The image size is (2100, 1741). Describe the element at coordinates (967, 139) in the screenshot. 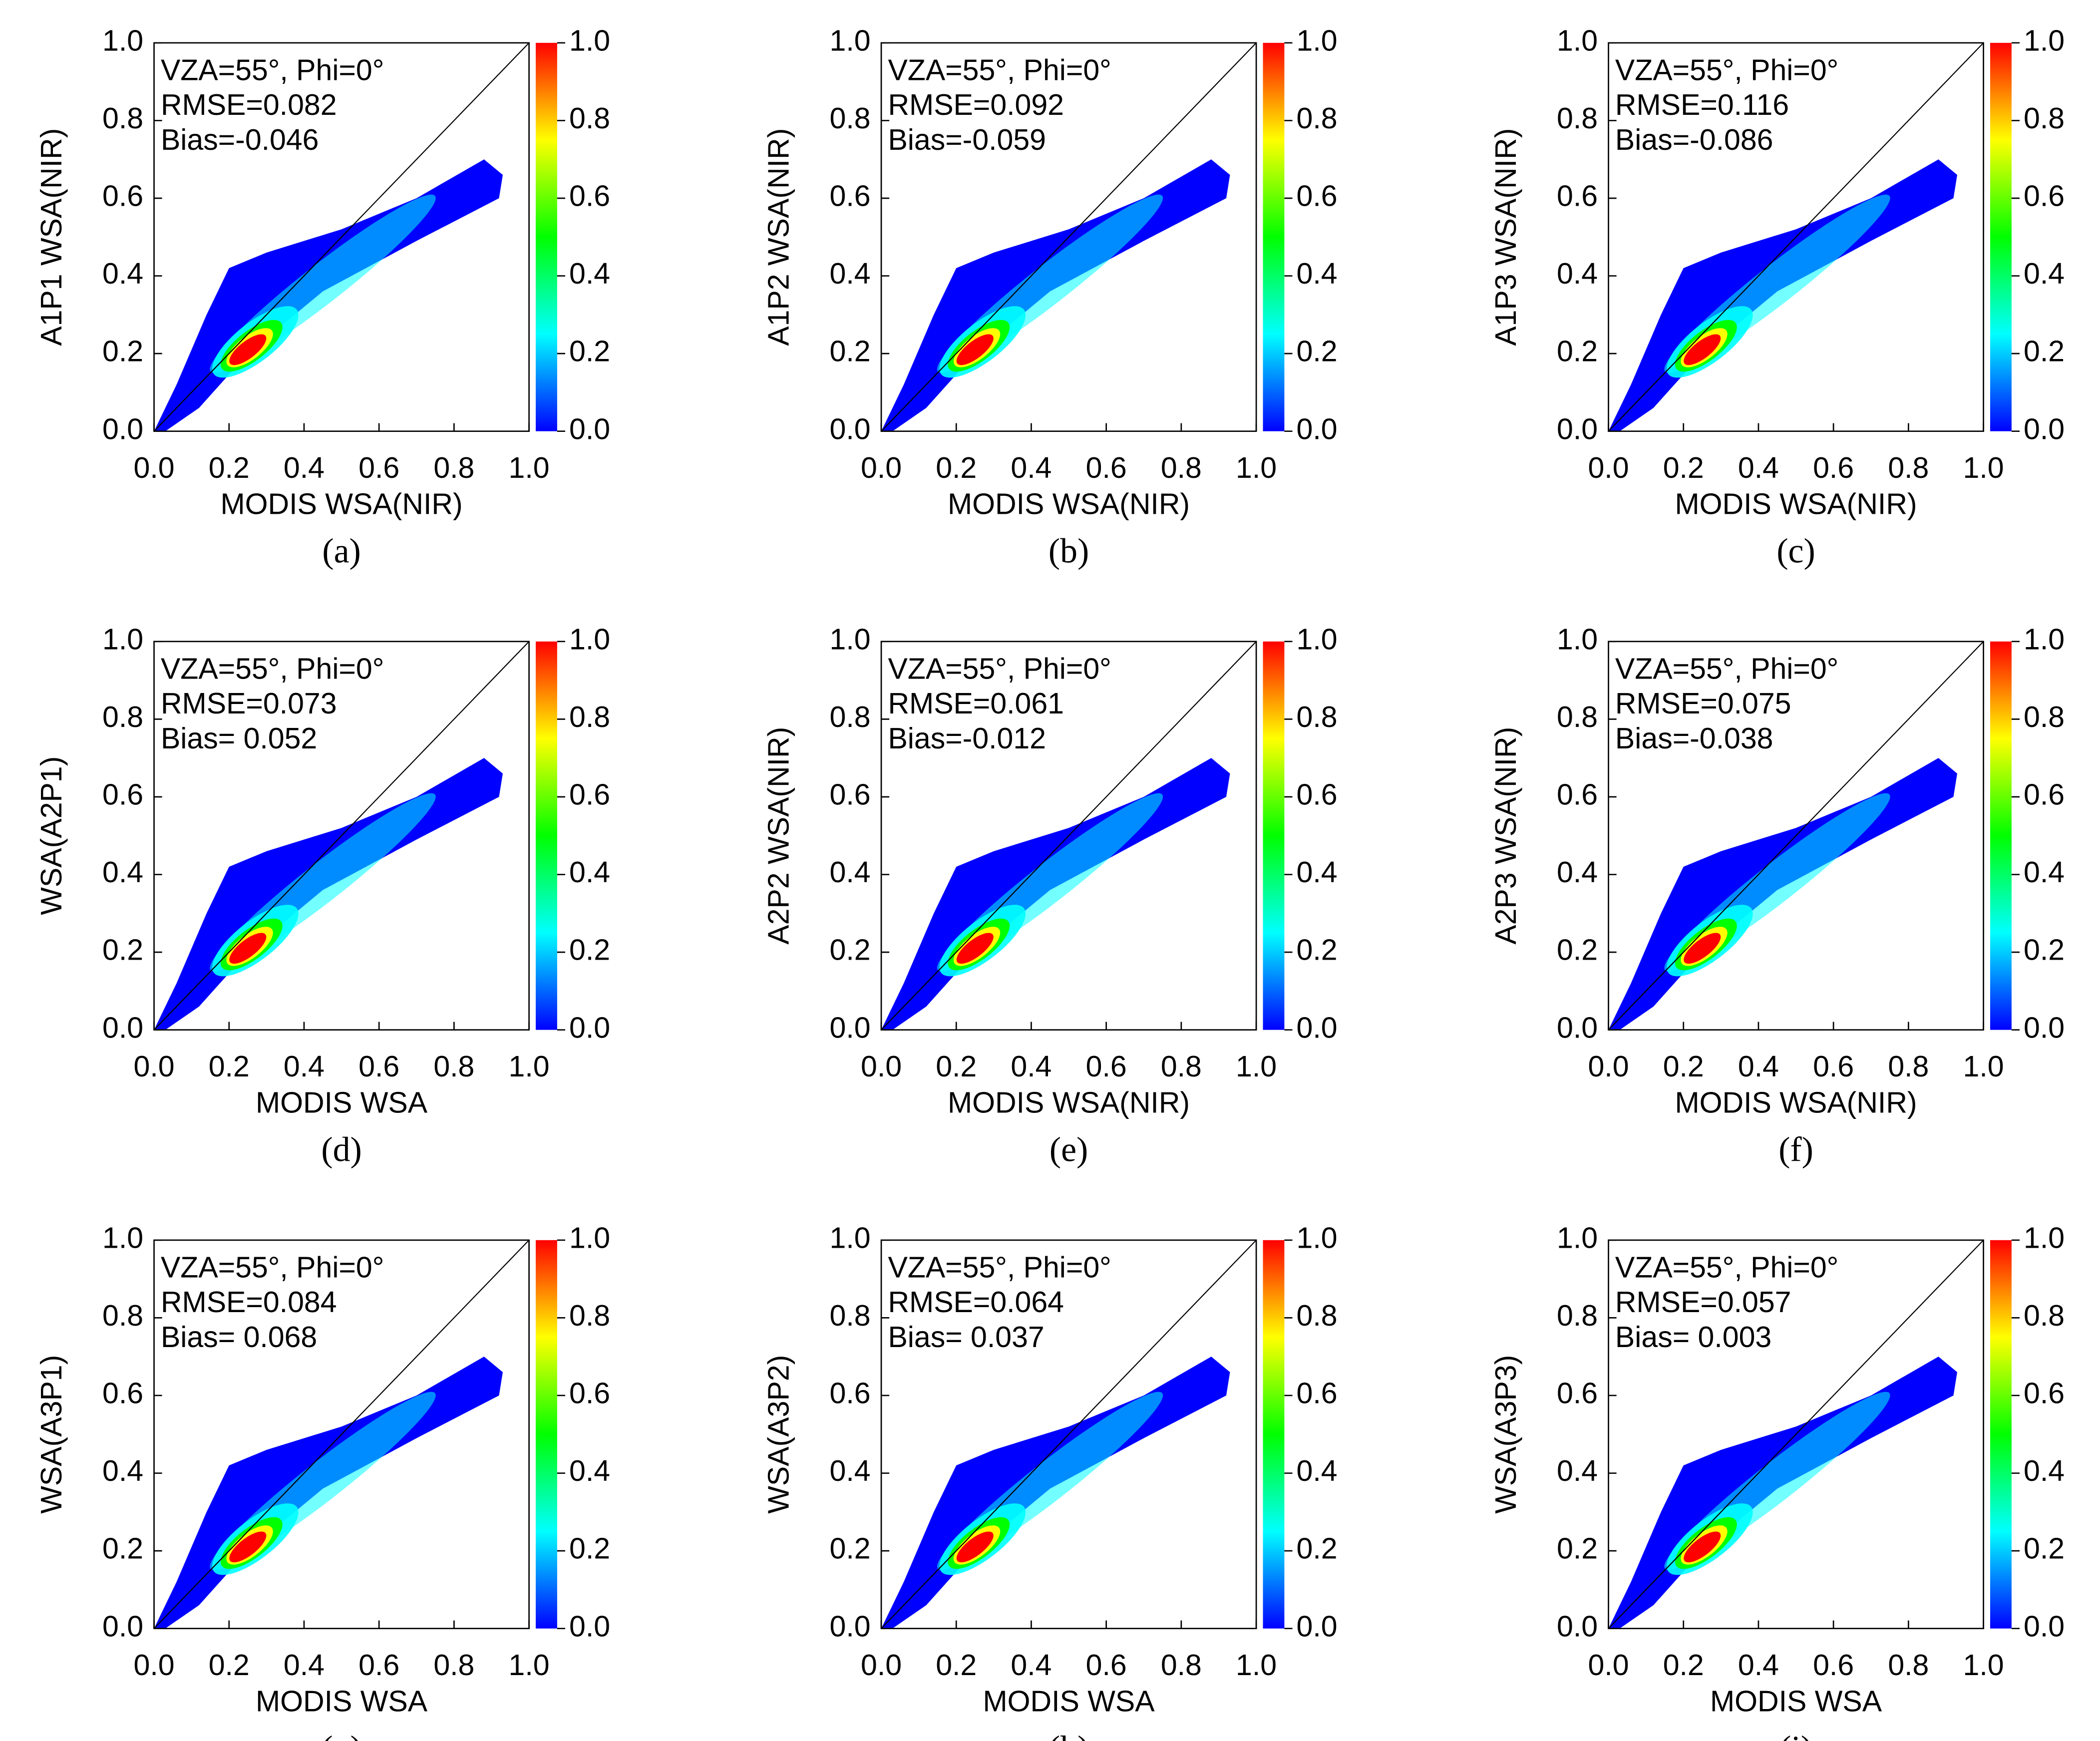

I see `annotation: Bias=-0.059` at that location.